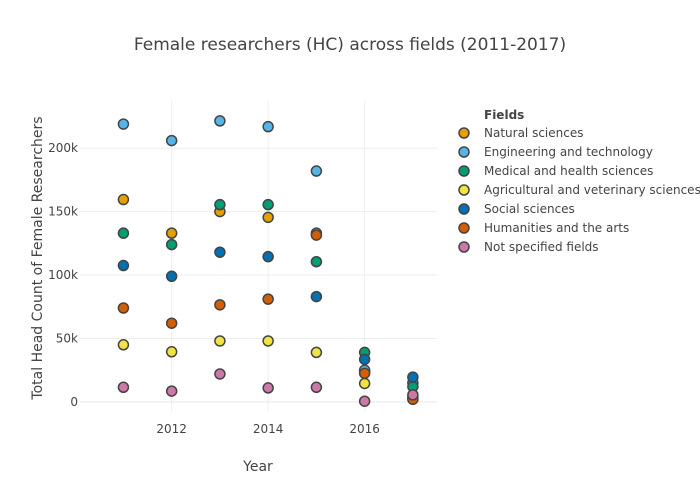 The height and width of the screenshot is (500, 700). I want to click on y-tick-label: 0, so click(74, 402).